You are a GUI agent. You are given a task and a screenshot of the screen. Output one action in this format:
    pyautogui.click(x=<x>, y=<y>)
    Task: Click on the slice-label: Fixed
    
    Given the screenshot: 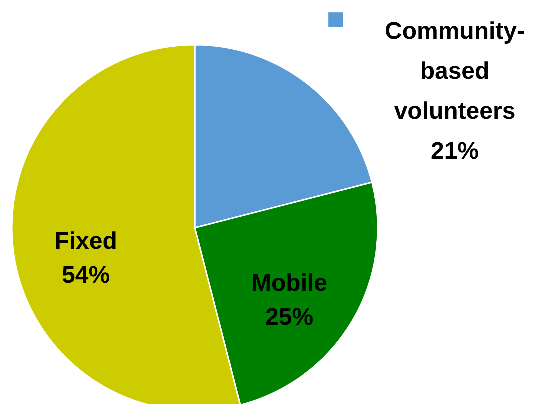 What is the action you would take?
    pyautogui.click(x=86, y=241)
    